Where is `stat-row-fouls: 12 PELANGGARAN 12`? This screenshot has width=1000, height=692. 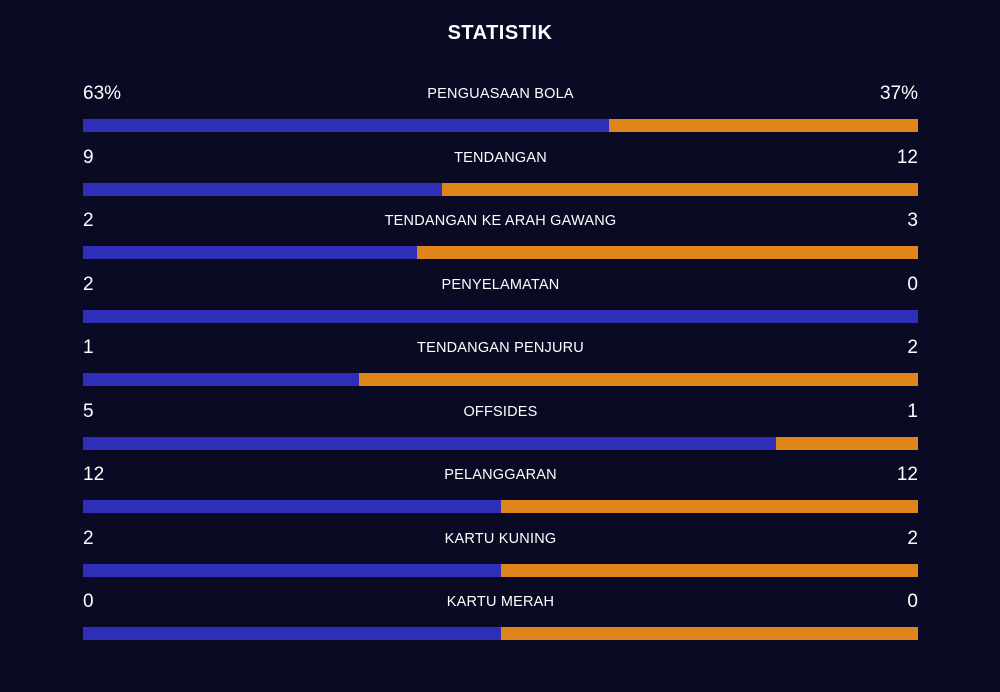 stat-row-fouls: 12 PELANGGARAN 12 is located at coordinates (500, 491).